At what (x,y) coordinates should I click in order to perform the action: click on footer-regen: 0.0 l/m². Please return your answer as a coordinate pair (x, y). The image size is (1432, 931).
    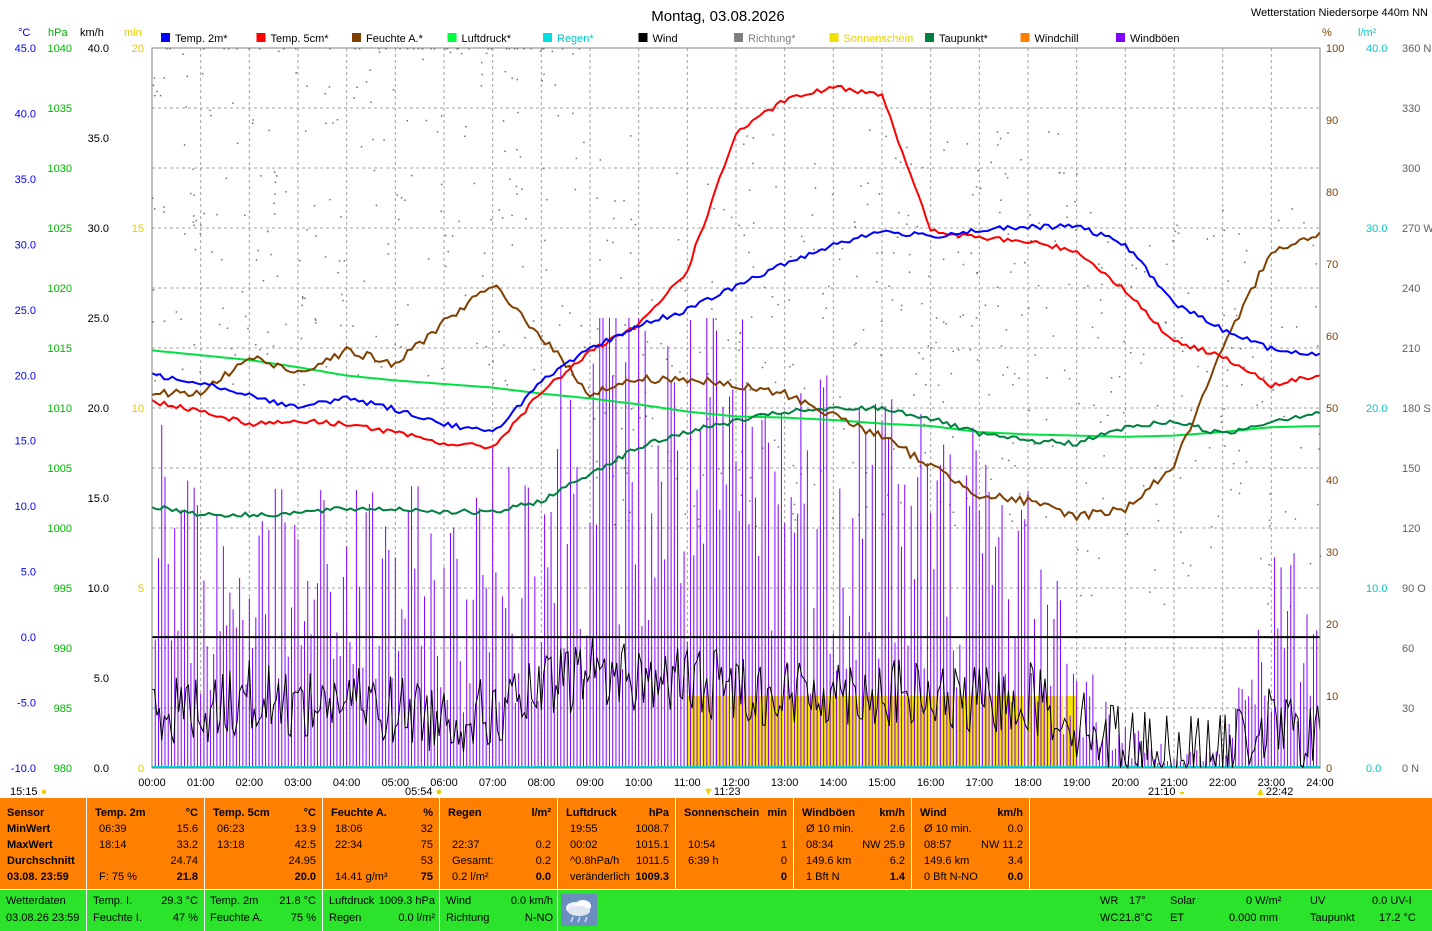
    Looking at the image, I should click on (416, 918).